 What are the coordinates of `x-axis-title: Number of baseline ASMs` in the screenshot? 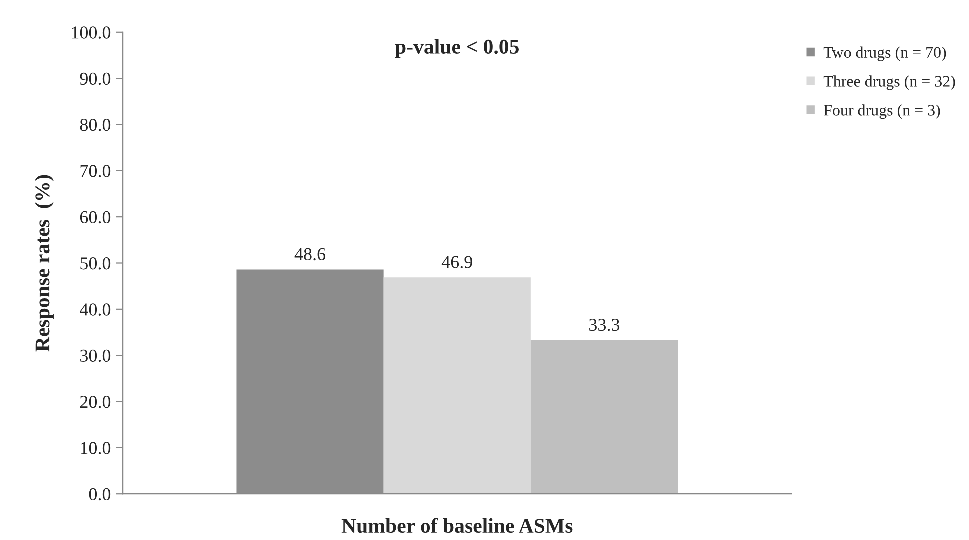 It's located at (457, 526).